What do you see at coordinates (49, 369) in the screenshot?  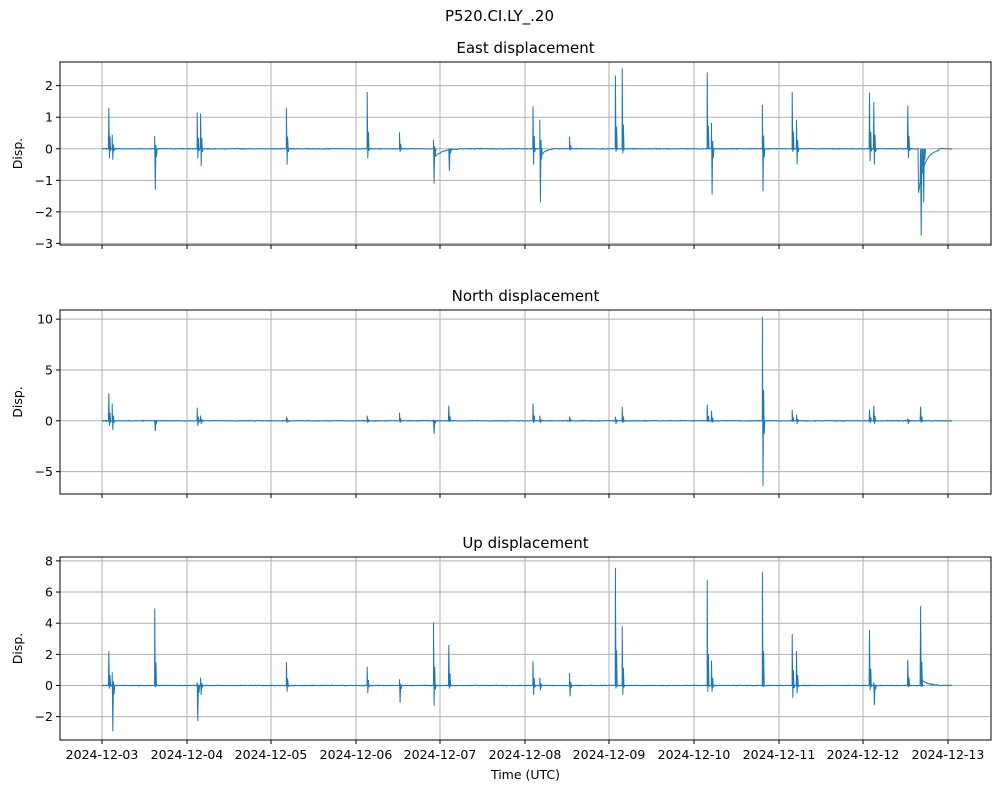 I see `y-tick-label: 5` at bounding box center [49, 369].